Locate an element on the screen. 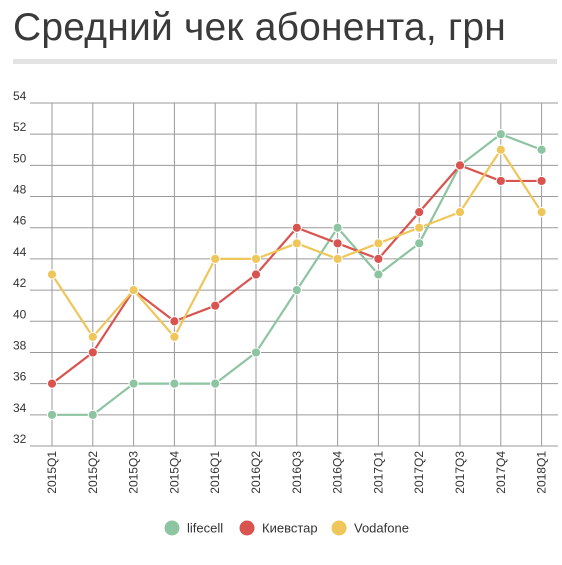  y-tick-label: 44 is located at coordinates (20, 252).